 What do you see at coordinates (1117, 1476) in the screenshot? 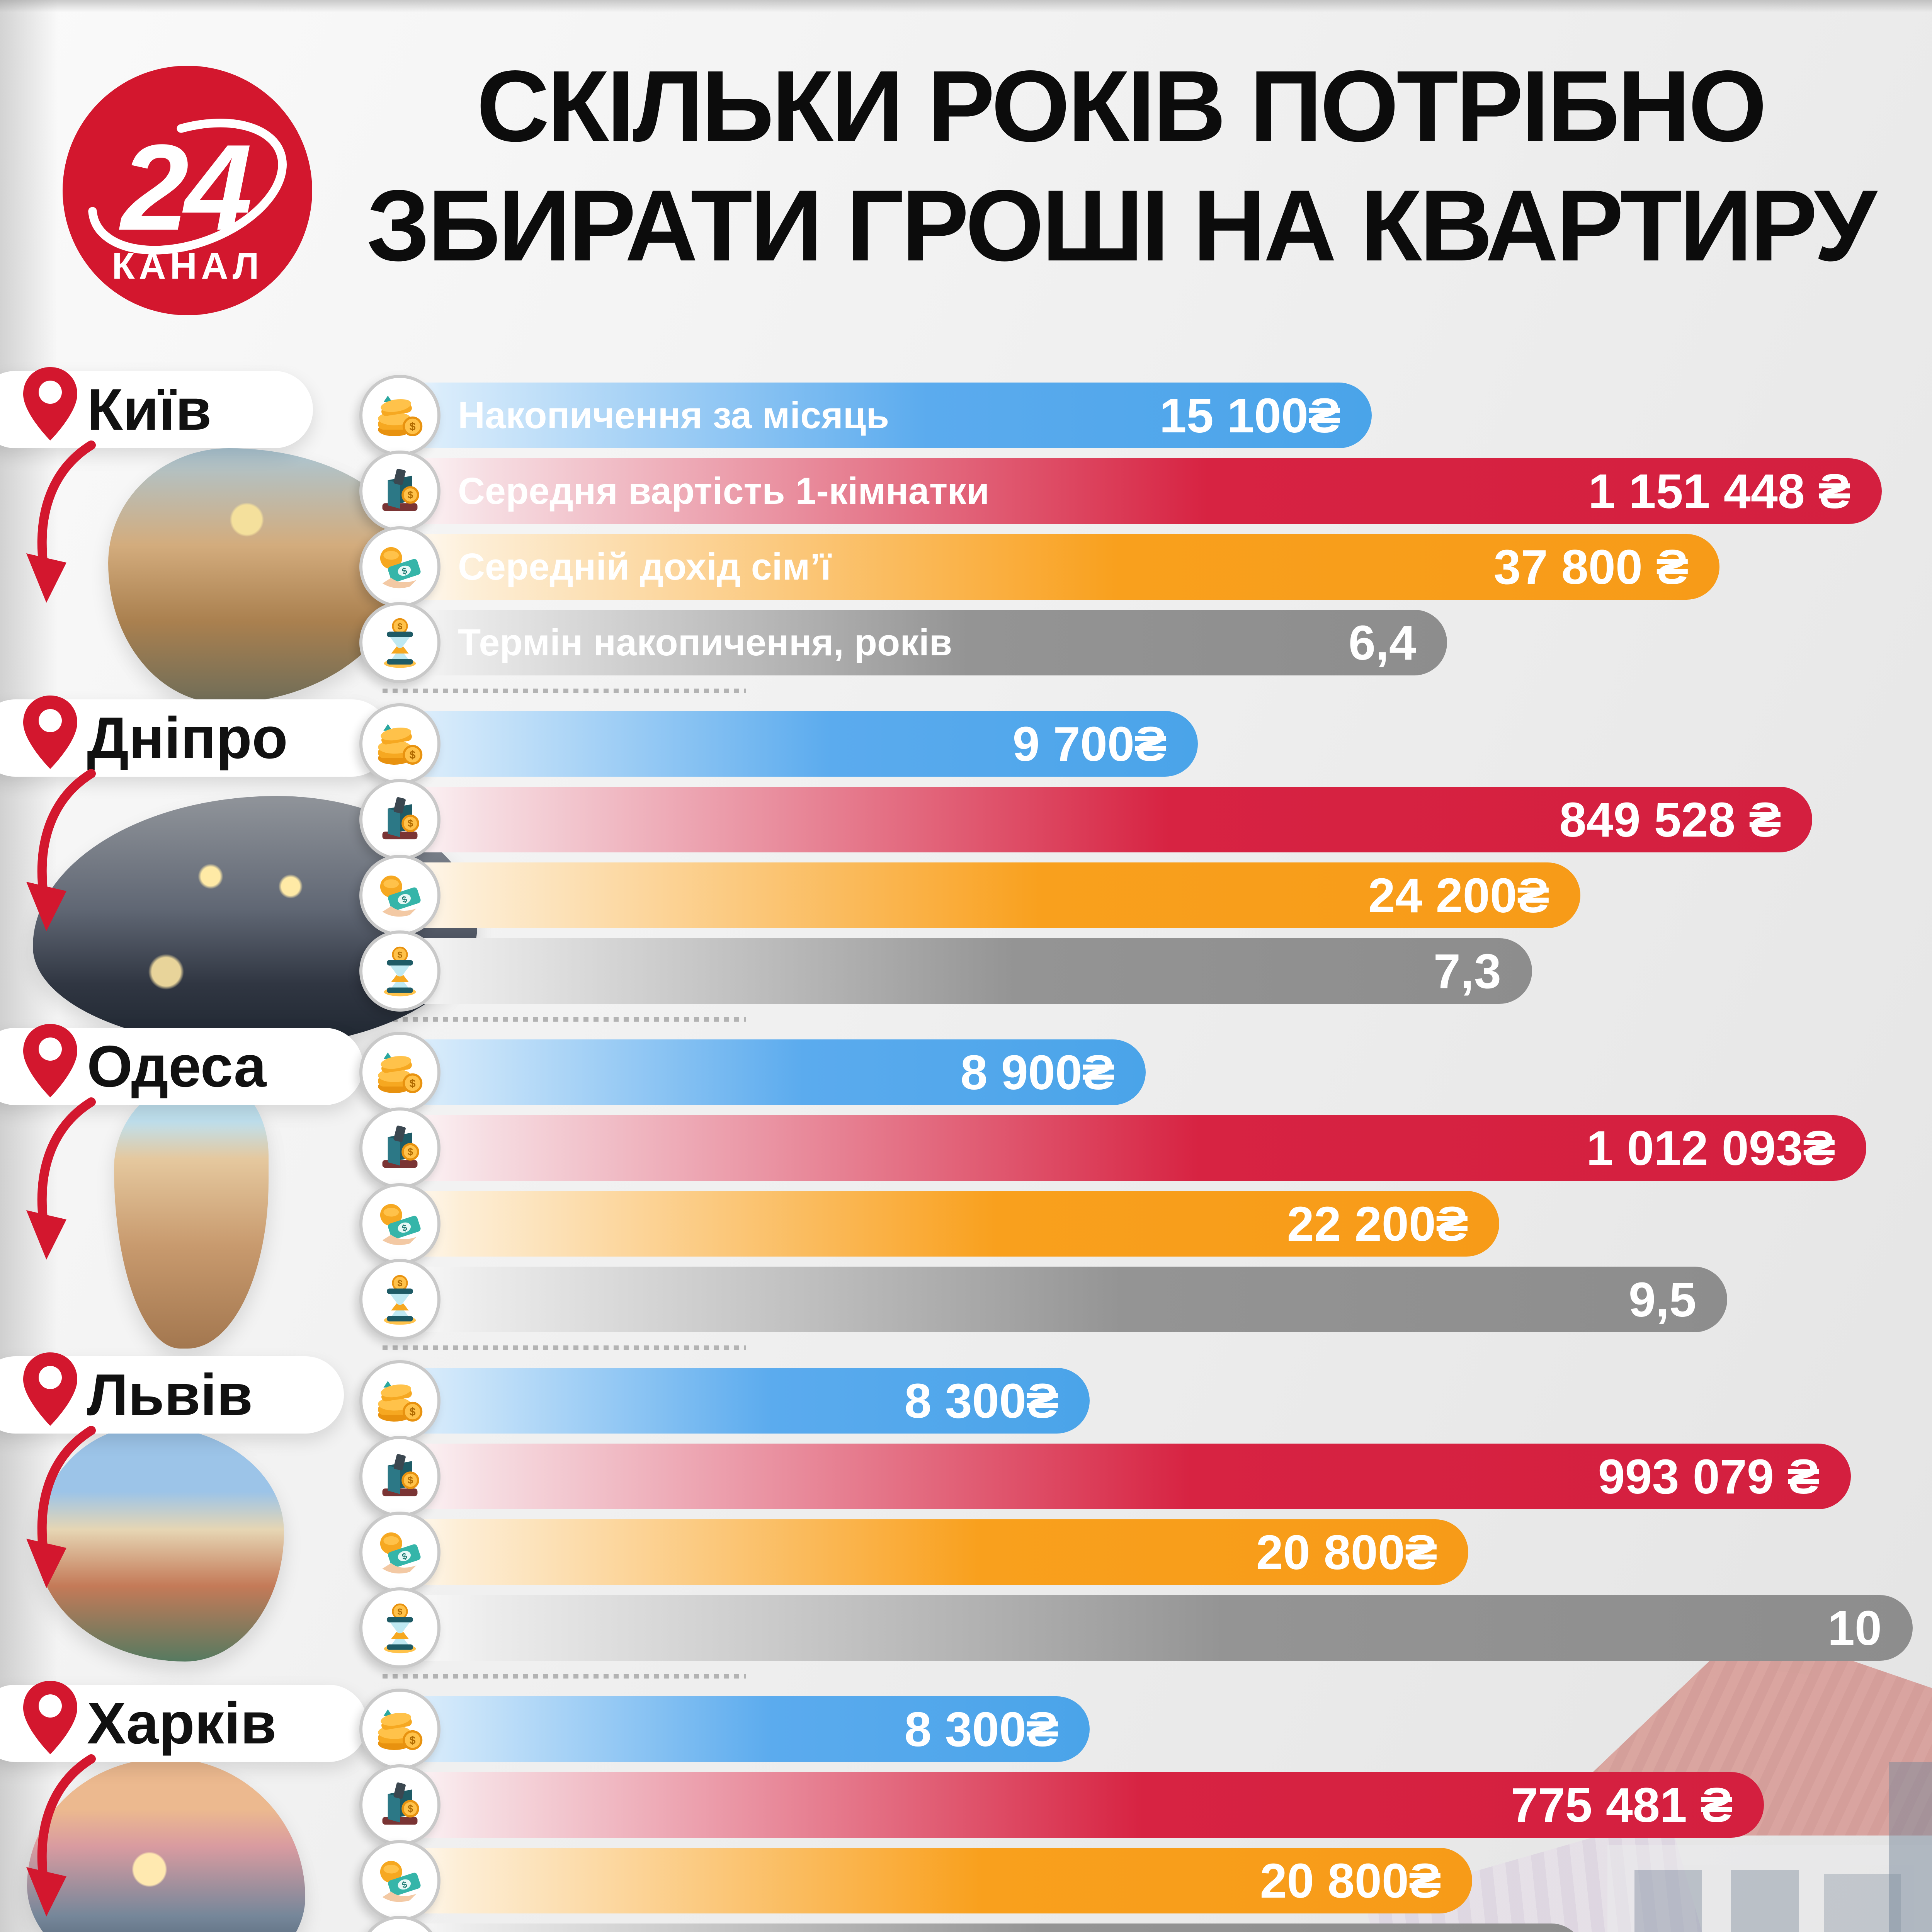
I see `bar-lviv-price: 993 079 ₴` at bounding box center [1117, 1476].